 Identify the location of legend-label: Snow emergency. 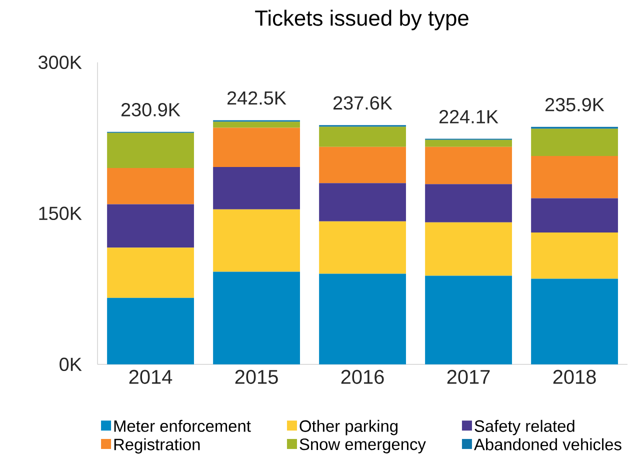
(363, 446).